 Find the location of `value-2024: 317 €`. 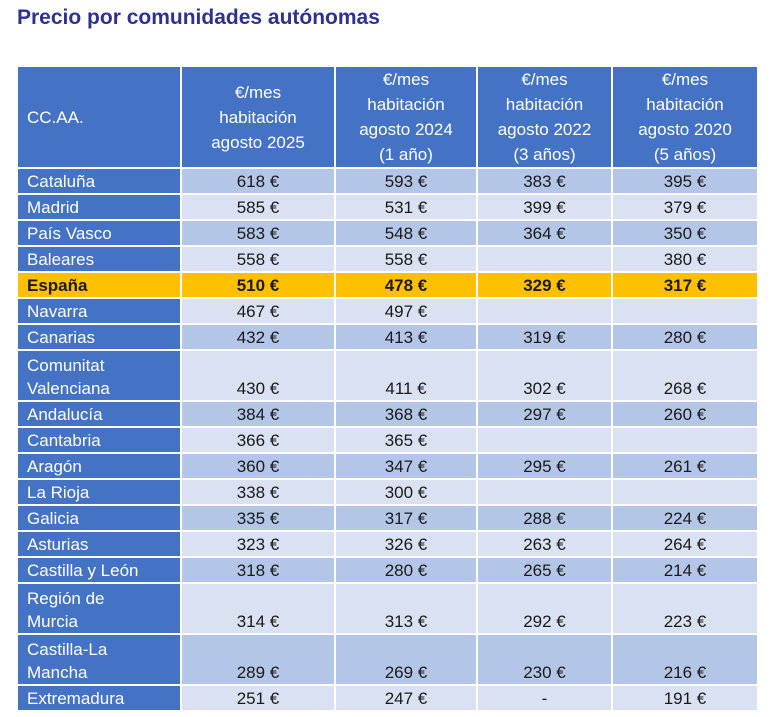

value-2024: 317 € is located at coordinates (406, 518).